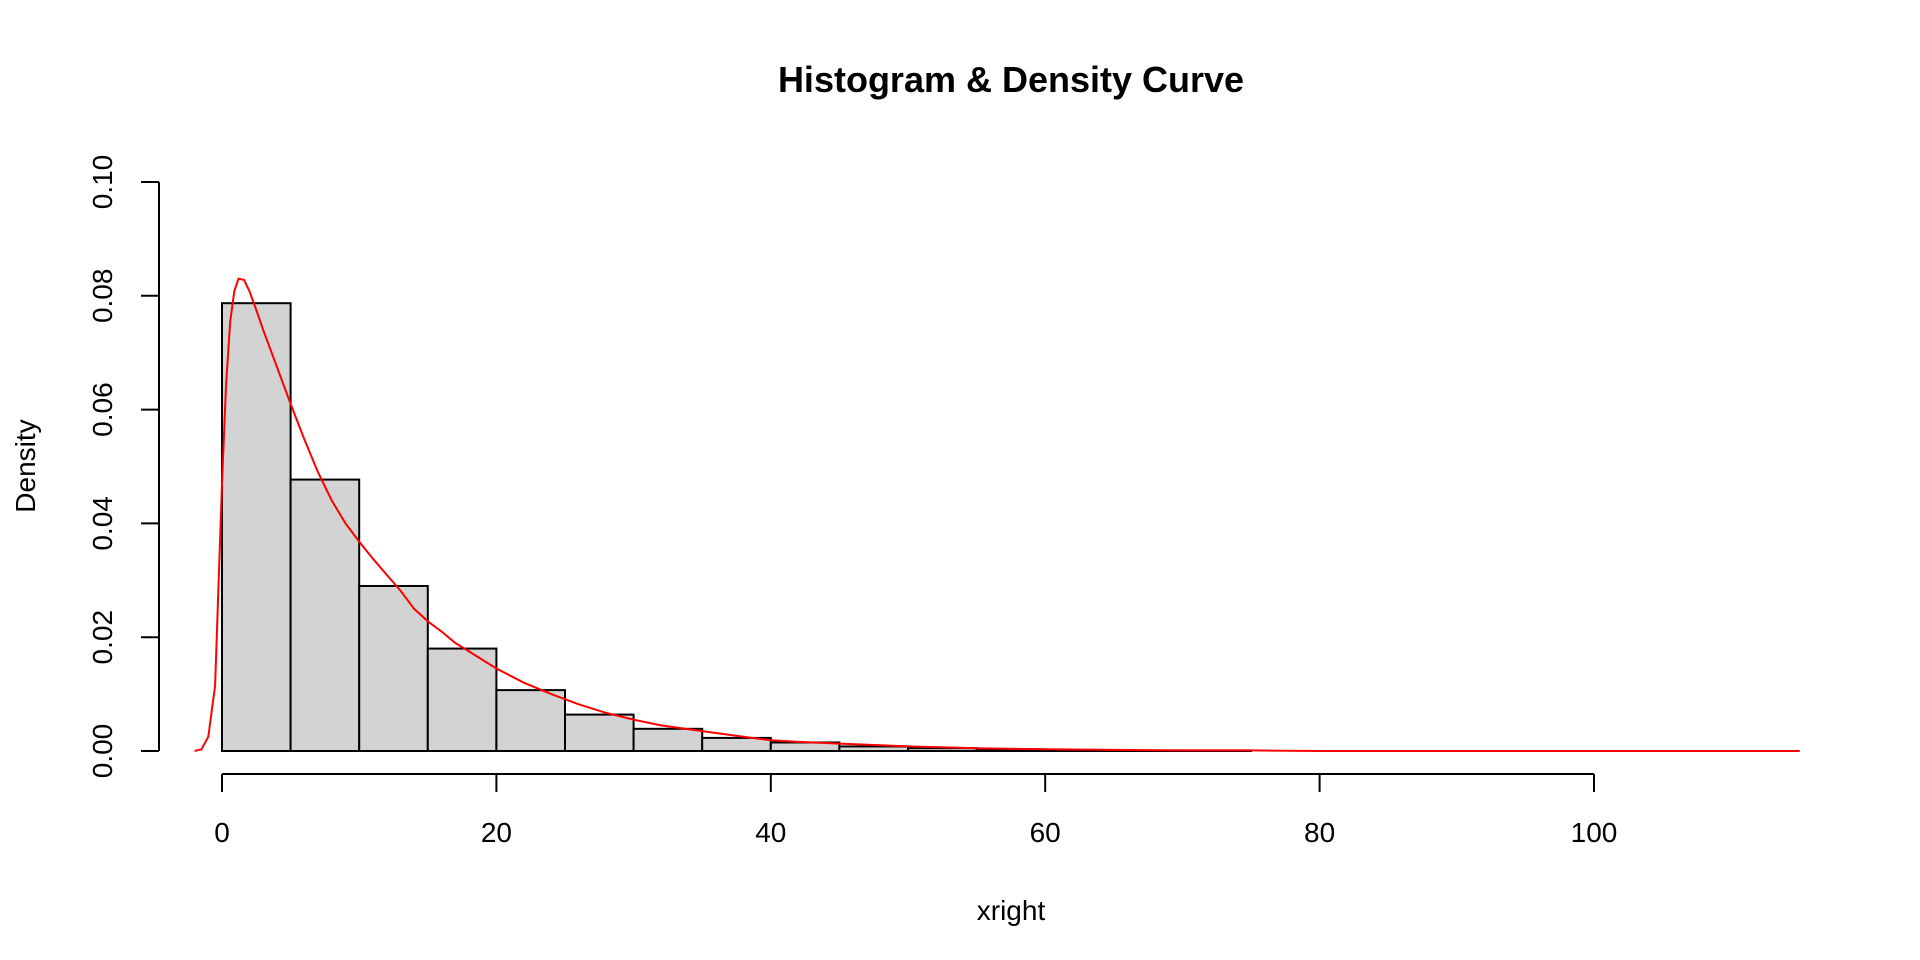 This screenshot has height=960, width=1920. I want to click on x-tick-label: 60, so click(1045, 832).